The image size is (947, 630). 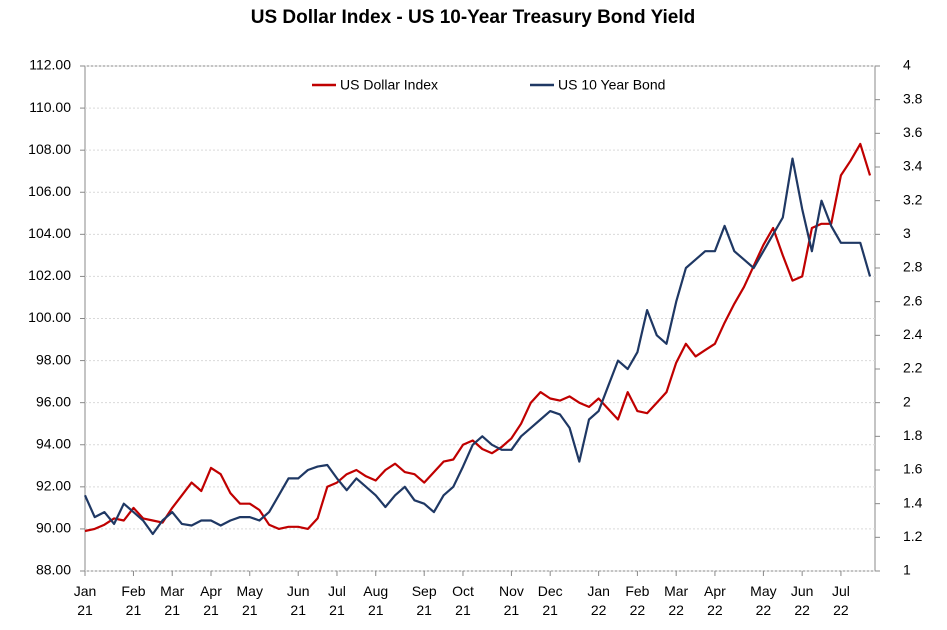 What do you see at coordinates (715, 600) in the screenshot?
I see `x-tick-label: Apr 22` at bounding box center [715, 600].